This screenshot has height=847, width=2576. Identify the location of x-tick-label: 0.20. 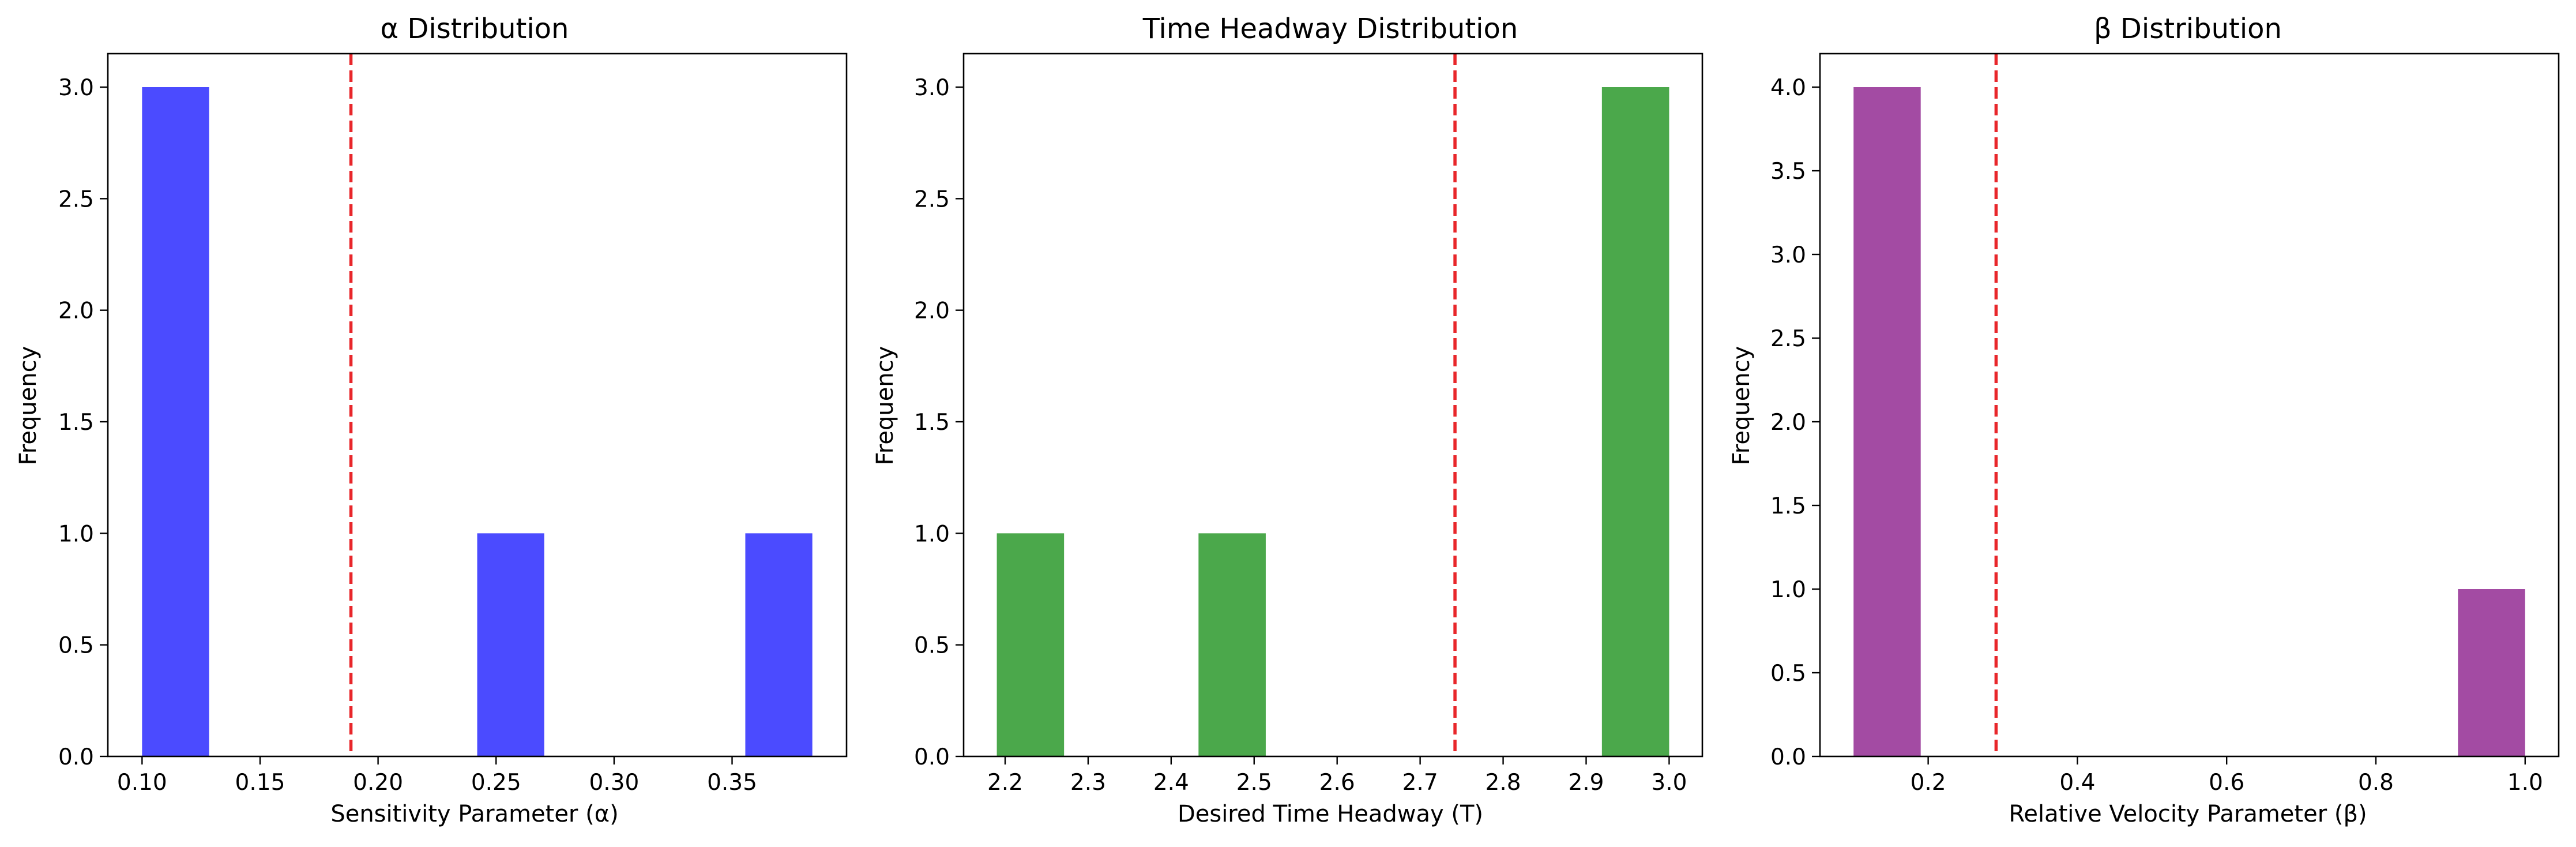
(378, 783).